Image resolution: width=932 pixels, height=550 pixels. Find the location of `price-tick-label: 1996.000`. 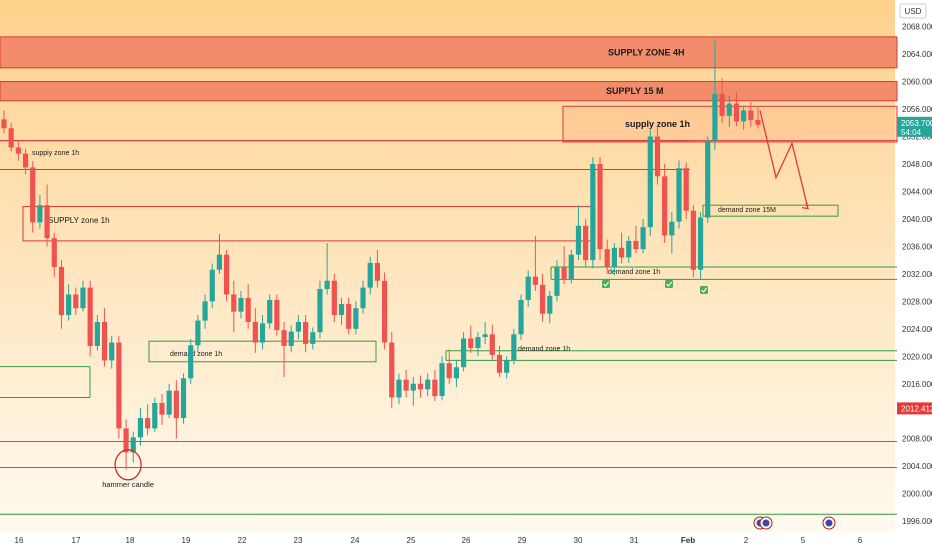

price-tick-label: 1996.000 is located at coordinates (917, 521).